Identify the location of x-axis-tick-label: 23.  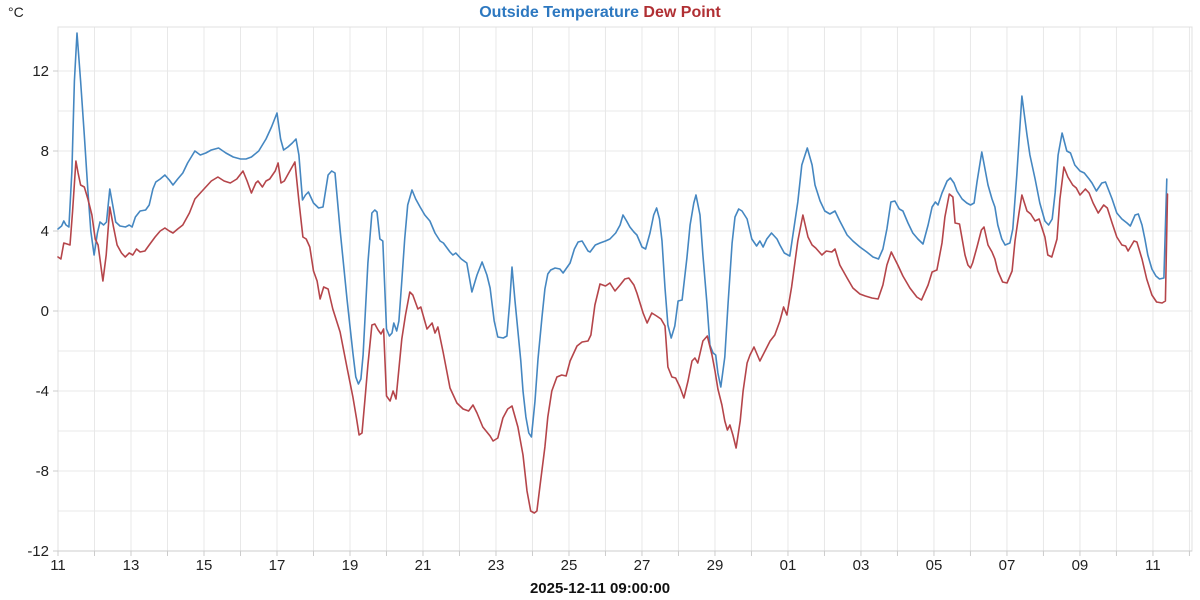
(496, 565).